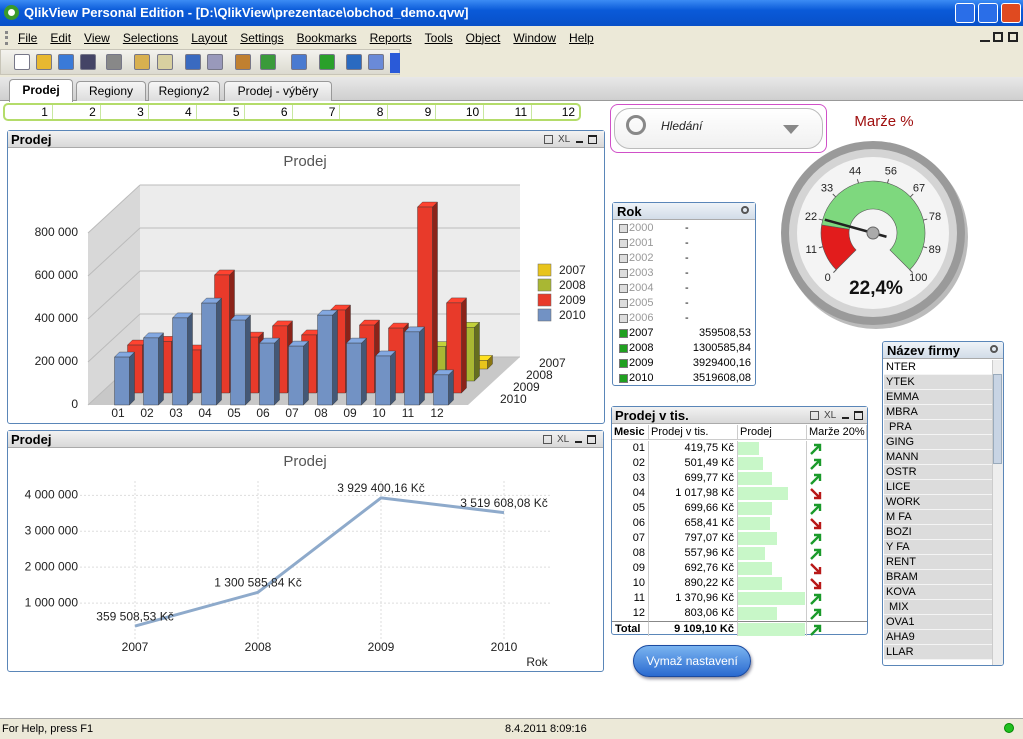  I want to click on listbox-row: M FA, so click(938, 517).